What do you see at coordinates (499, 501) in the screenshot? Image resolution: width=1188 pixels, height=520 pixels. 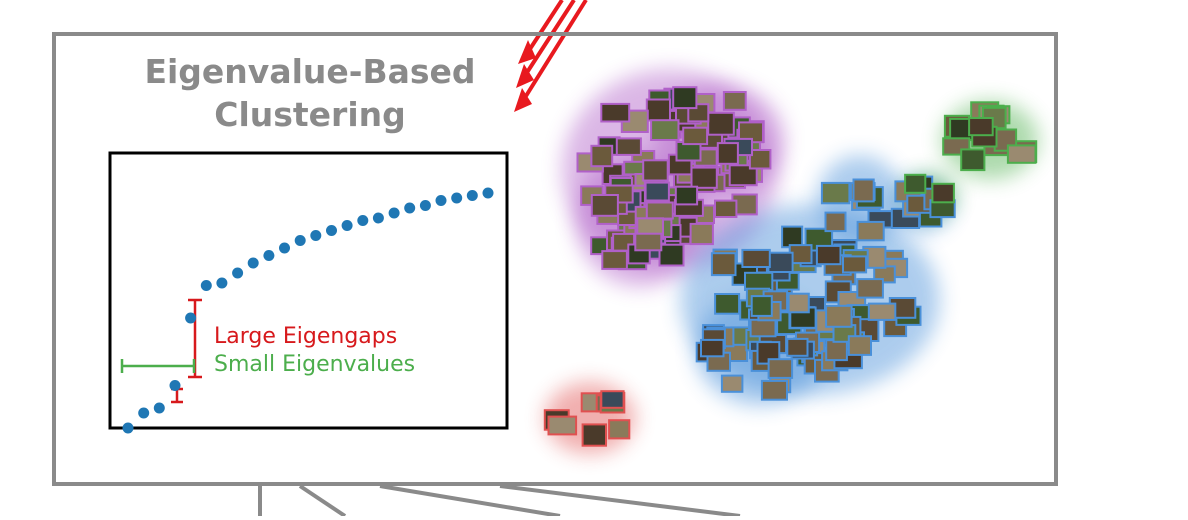 I see `outgoing-lines` at bounding box center [499, 501].